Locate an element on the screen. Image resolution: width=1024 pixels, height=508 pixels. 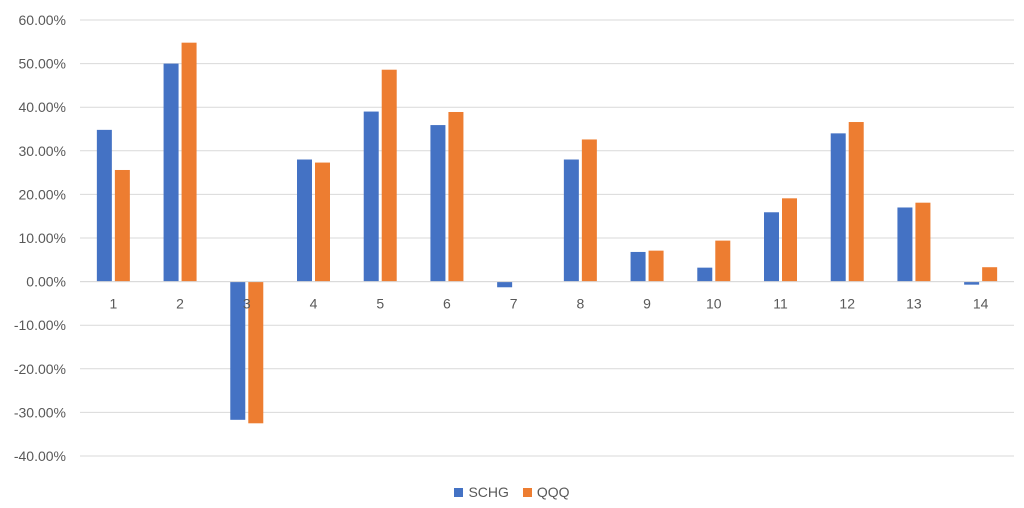
x-tick-label: 12 is located at coordinates (847, 304).